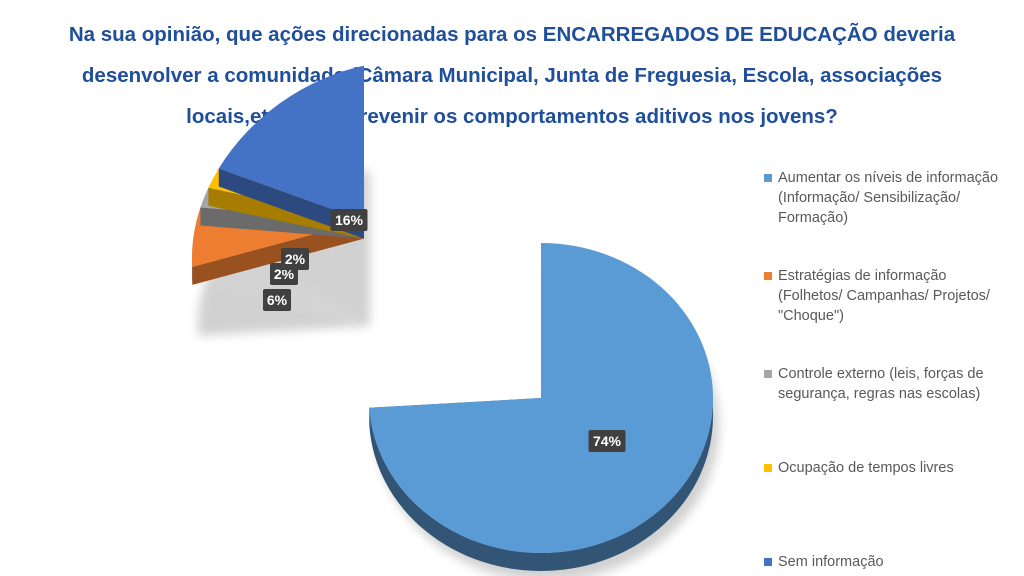 The width and height of the screenshot is (1024, 576). I want to click on value-label: 2%, so click(295, 259).